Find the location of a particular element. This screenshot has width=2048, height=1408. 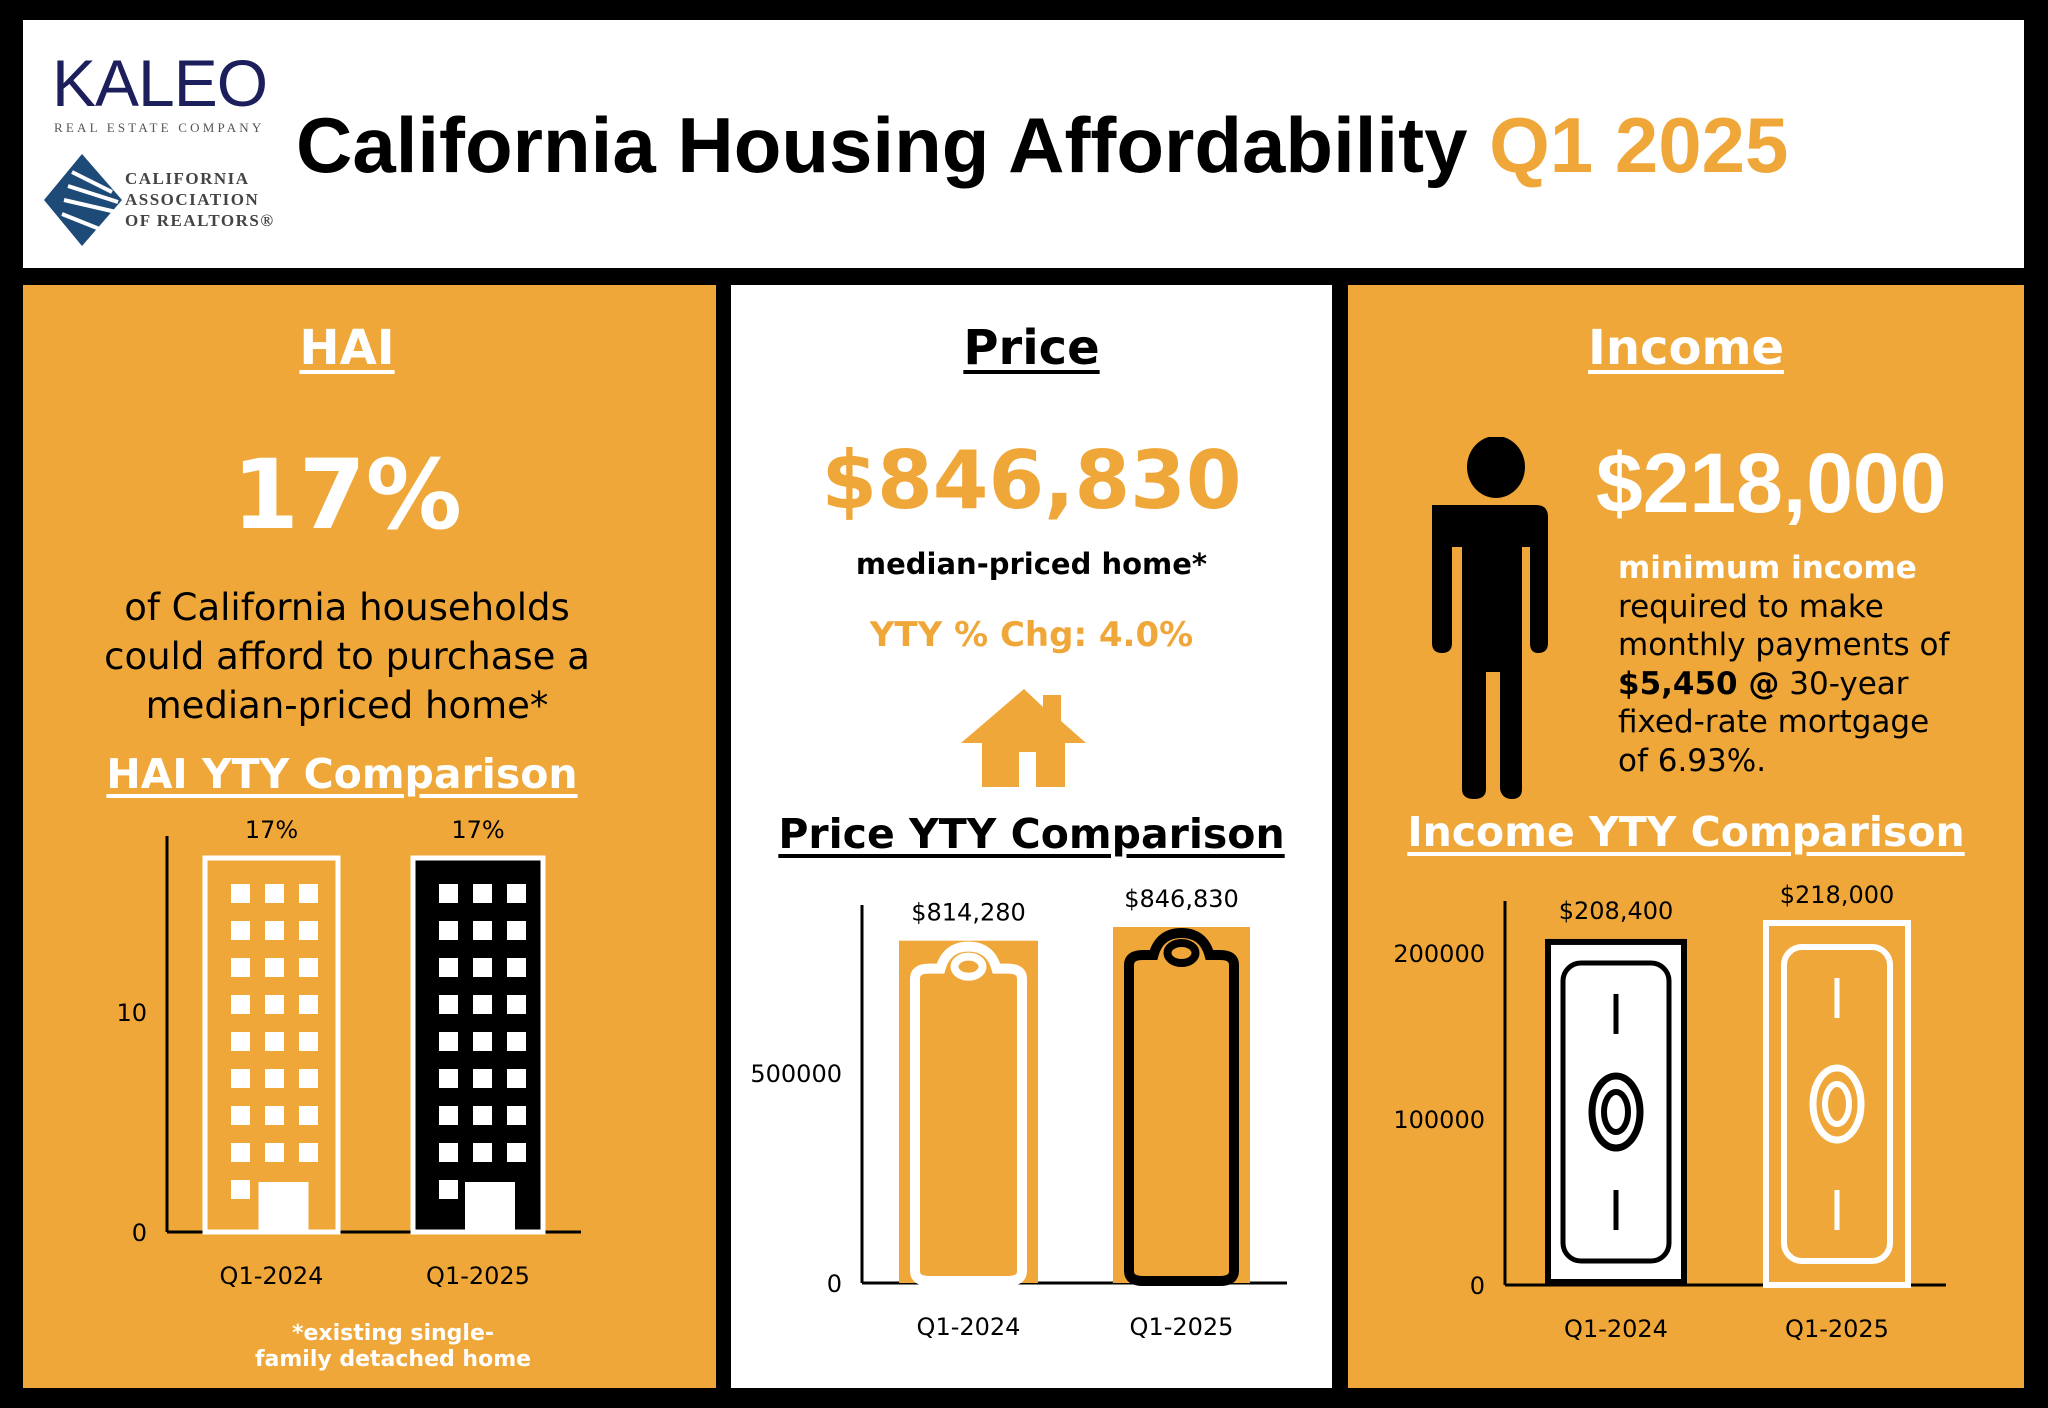

y-tick-label: 500000 is located at coordinates (796, 1074).